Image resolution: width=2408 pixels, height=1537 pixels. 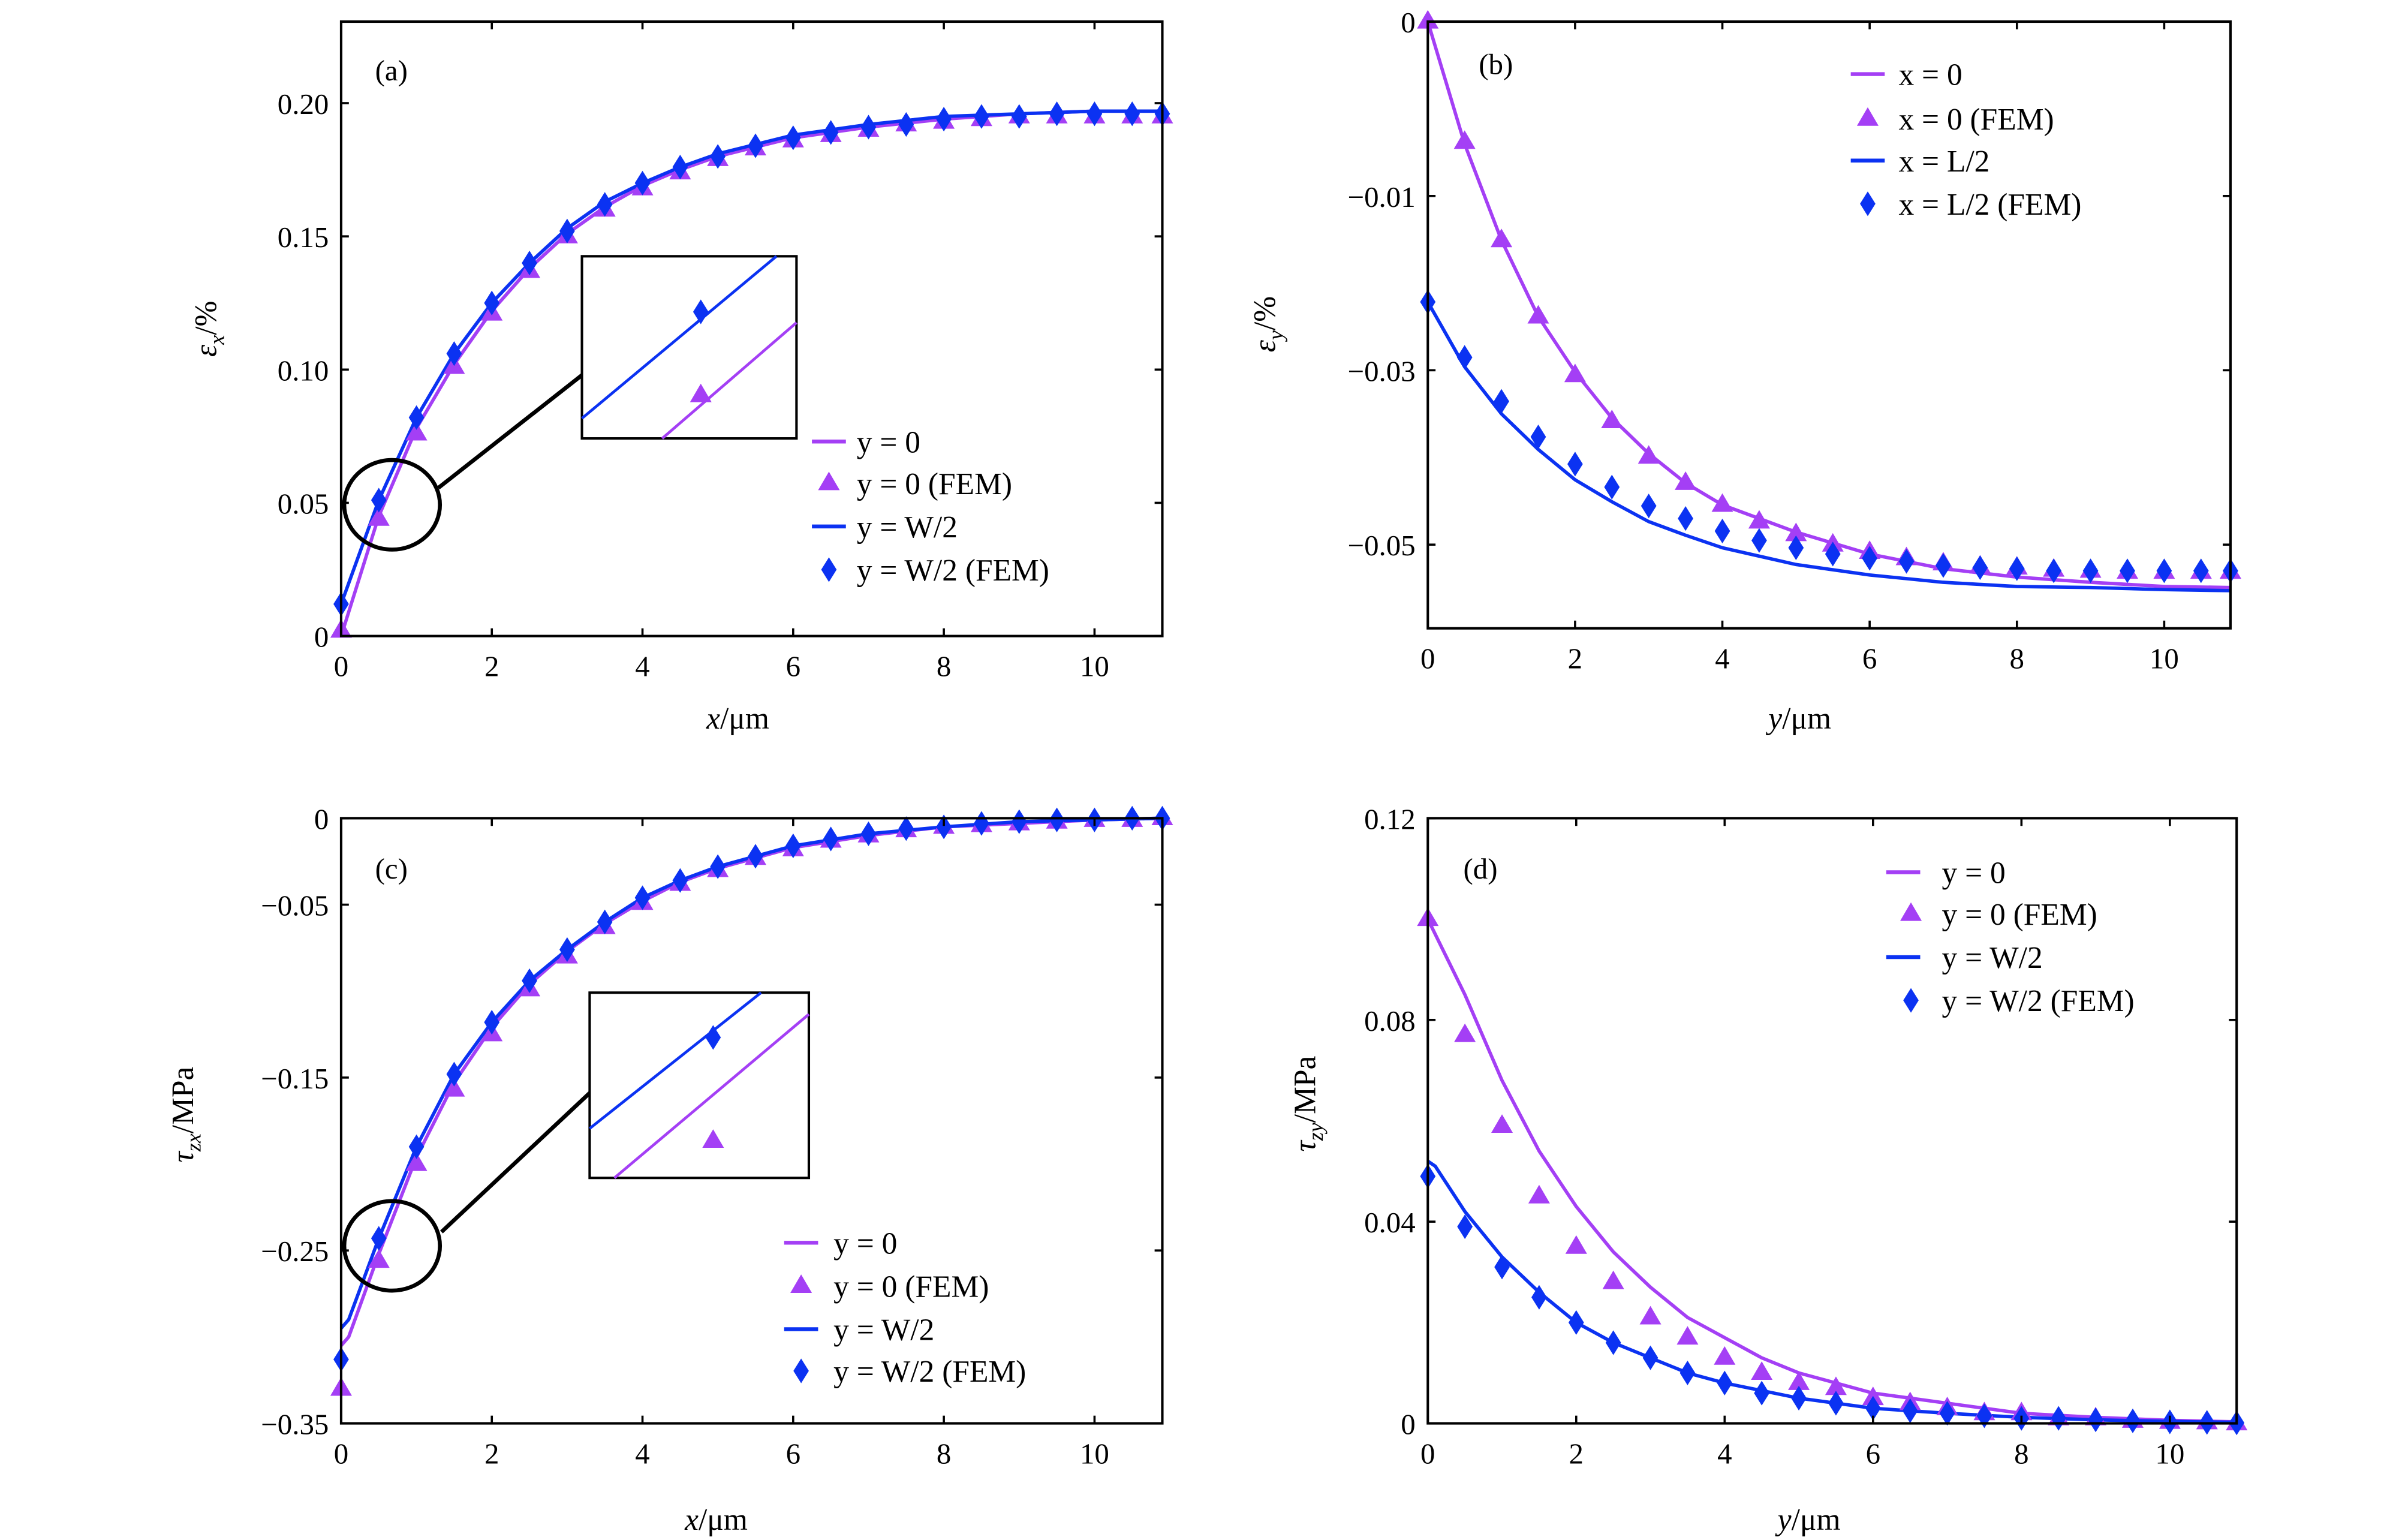 What do you see at coordinates (675, 1060) in the screenshot?
I see `inset-series-line` at bounding box center [675, 1060].